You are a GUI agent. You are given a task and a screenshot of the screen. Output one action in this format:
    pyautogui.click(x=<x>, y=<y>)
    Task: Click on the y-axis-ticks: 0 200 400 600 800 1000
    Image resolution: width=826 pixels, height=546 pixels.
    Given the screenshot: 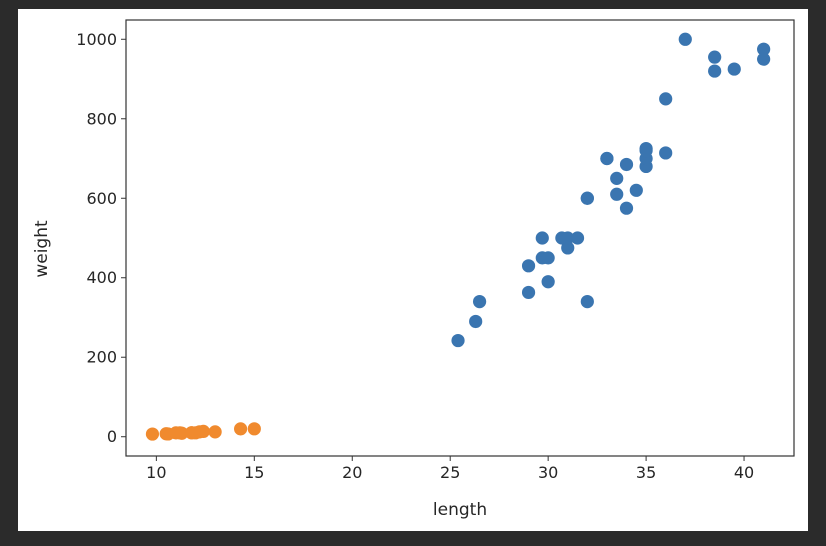 What is the action you would take?
    pyautogui.click(x=101, y=238)
    